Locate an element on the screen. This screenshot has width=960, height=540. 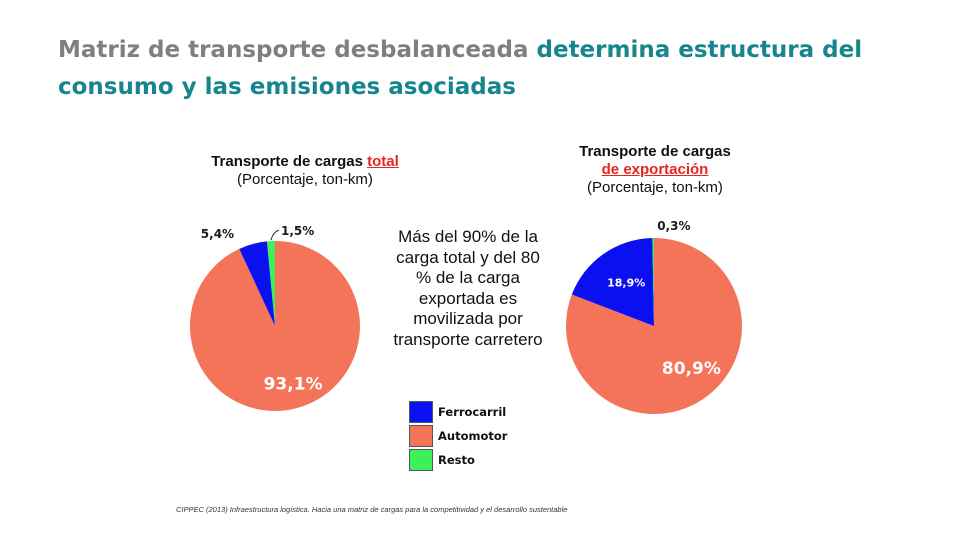
legend-item-ferrocarril: Ferrocarril is located at coordinates (458, 412).